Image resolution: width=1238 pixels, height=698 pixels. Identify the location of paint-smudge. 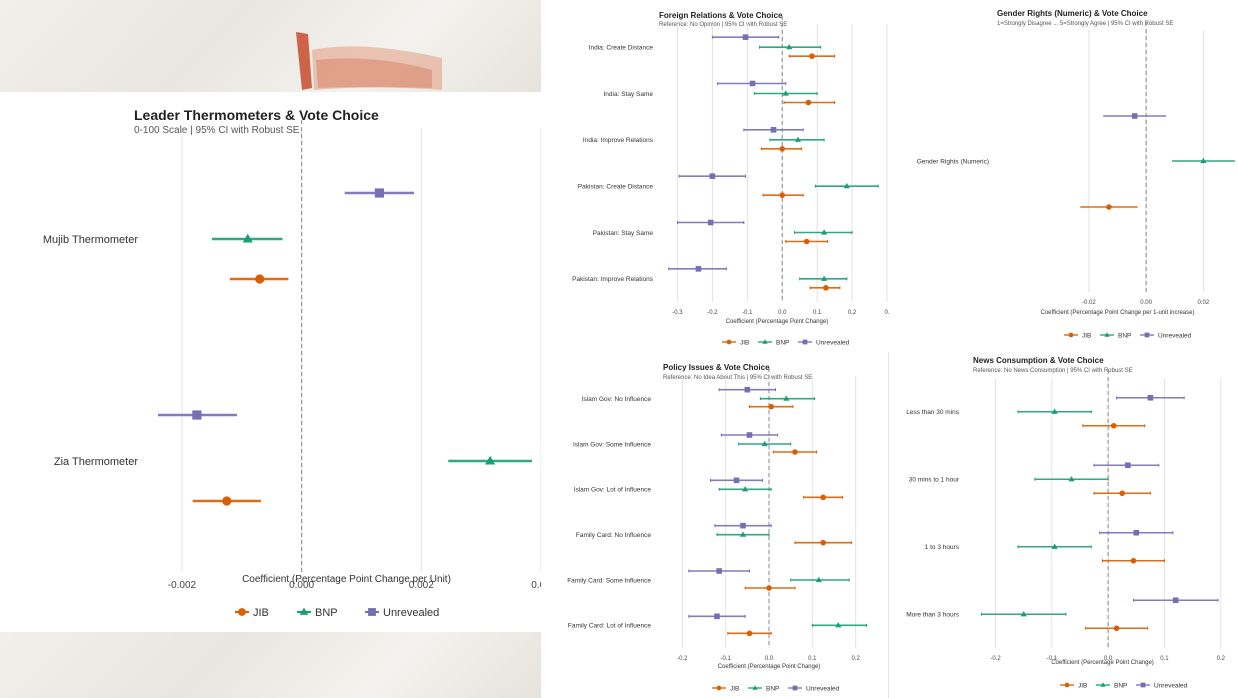
(369, 61).